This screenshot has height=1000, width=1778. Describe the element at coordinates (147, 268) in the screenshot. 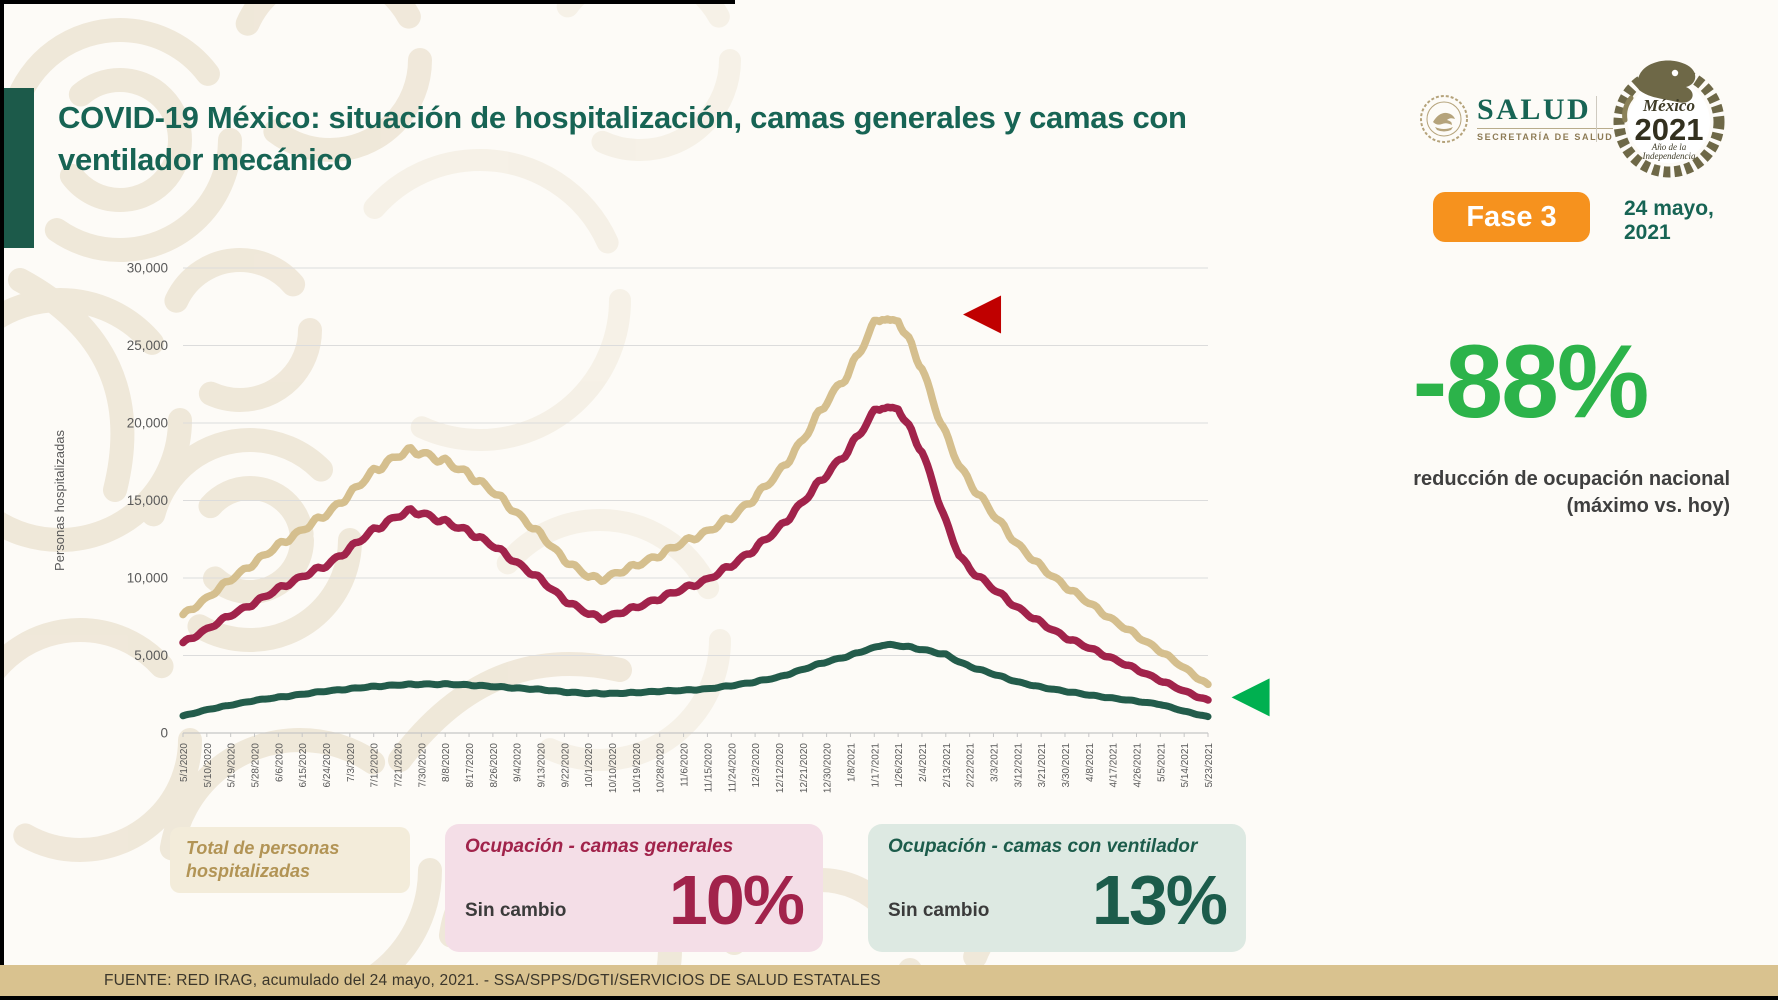

I see `svg-text: 30,000` at that location.